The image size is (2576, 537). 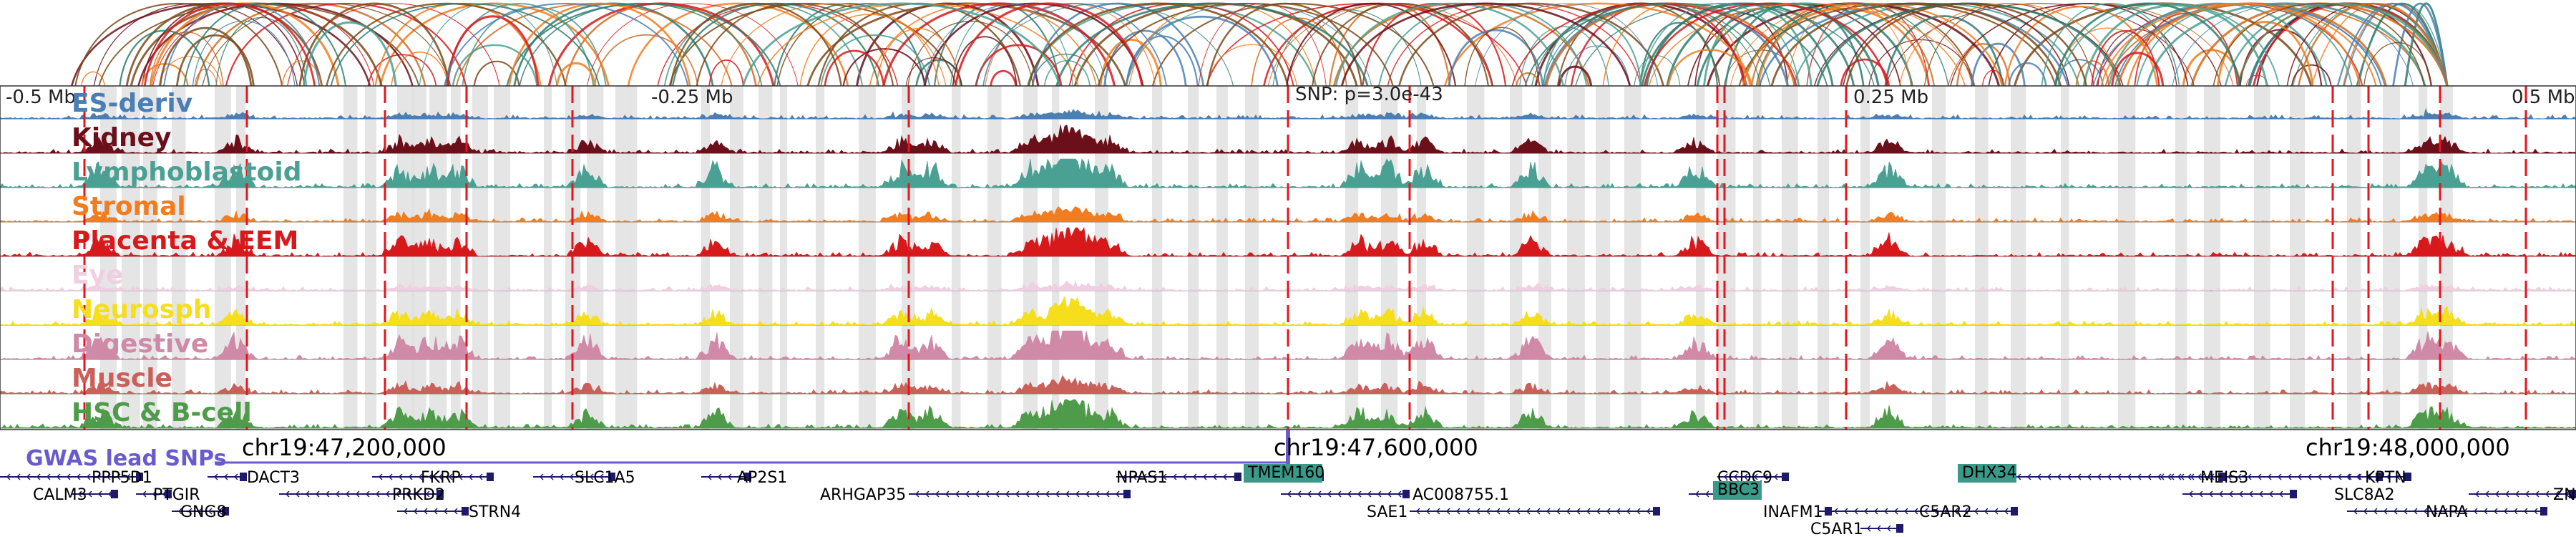 What do you see at coordinates (459, 512) in the screenshot?
I see `gene-strn4: STRN4` at bounding box center [459, 512].